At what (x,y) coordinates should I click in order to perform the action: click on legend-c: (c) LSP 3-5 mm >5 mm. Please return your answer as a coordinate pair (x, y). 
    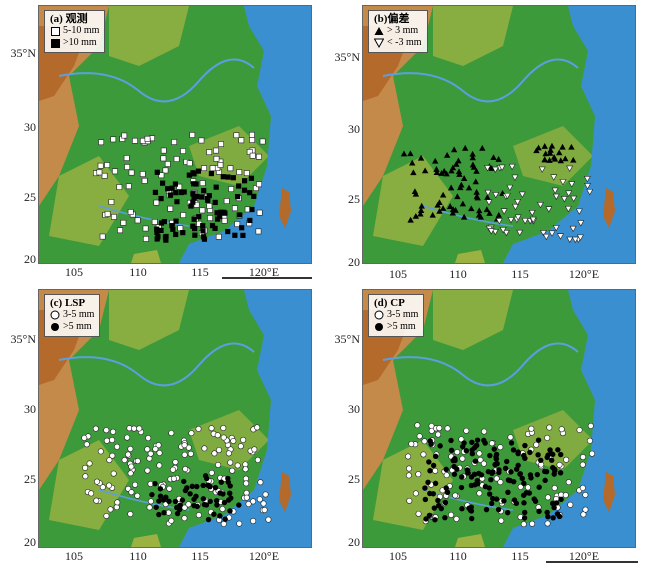
    Looking at the image, I should click on (72, 315).